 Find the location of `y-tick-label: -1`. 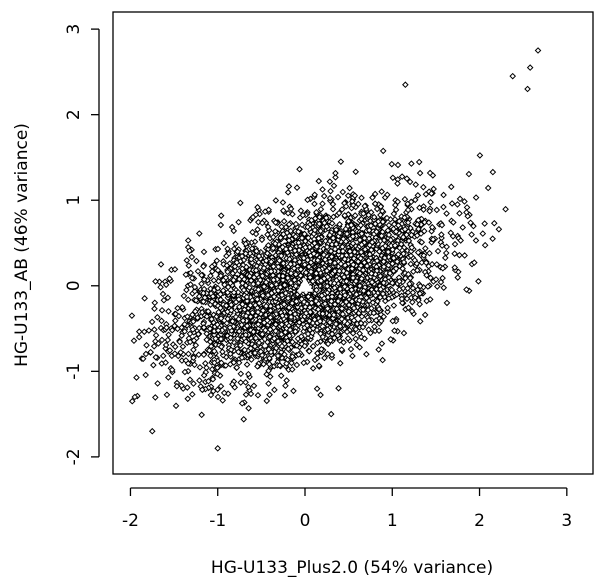

y-tick-label: -1 is located at coordinates (74, 371).